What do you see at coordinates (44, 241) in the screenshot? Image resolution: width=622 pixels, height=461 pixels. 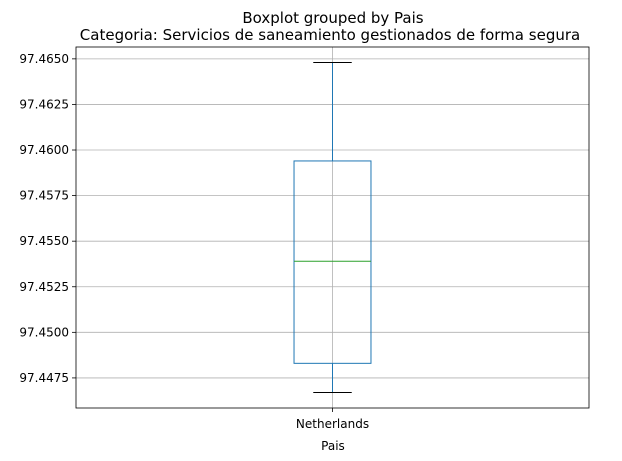 I see `y-tick-label: 97.4550` at bounding box center [44, 241].